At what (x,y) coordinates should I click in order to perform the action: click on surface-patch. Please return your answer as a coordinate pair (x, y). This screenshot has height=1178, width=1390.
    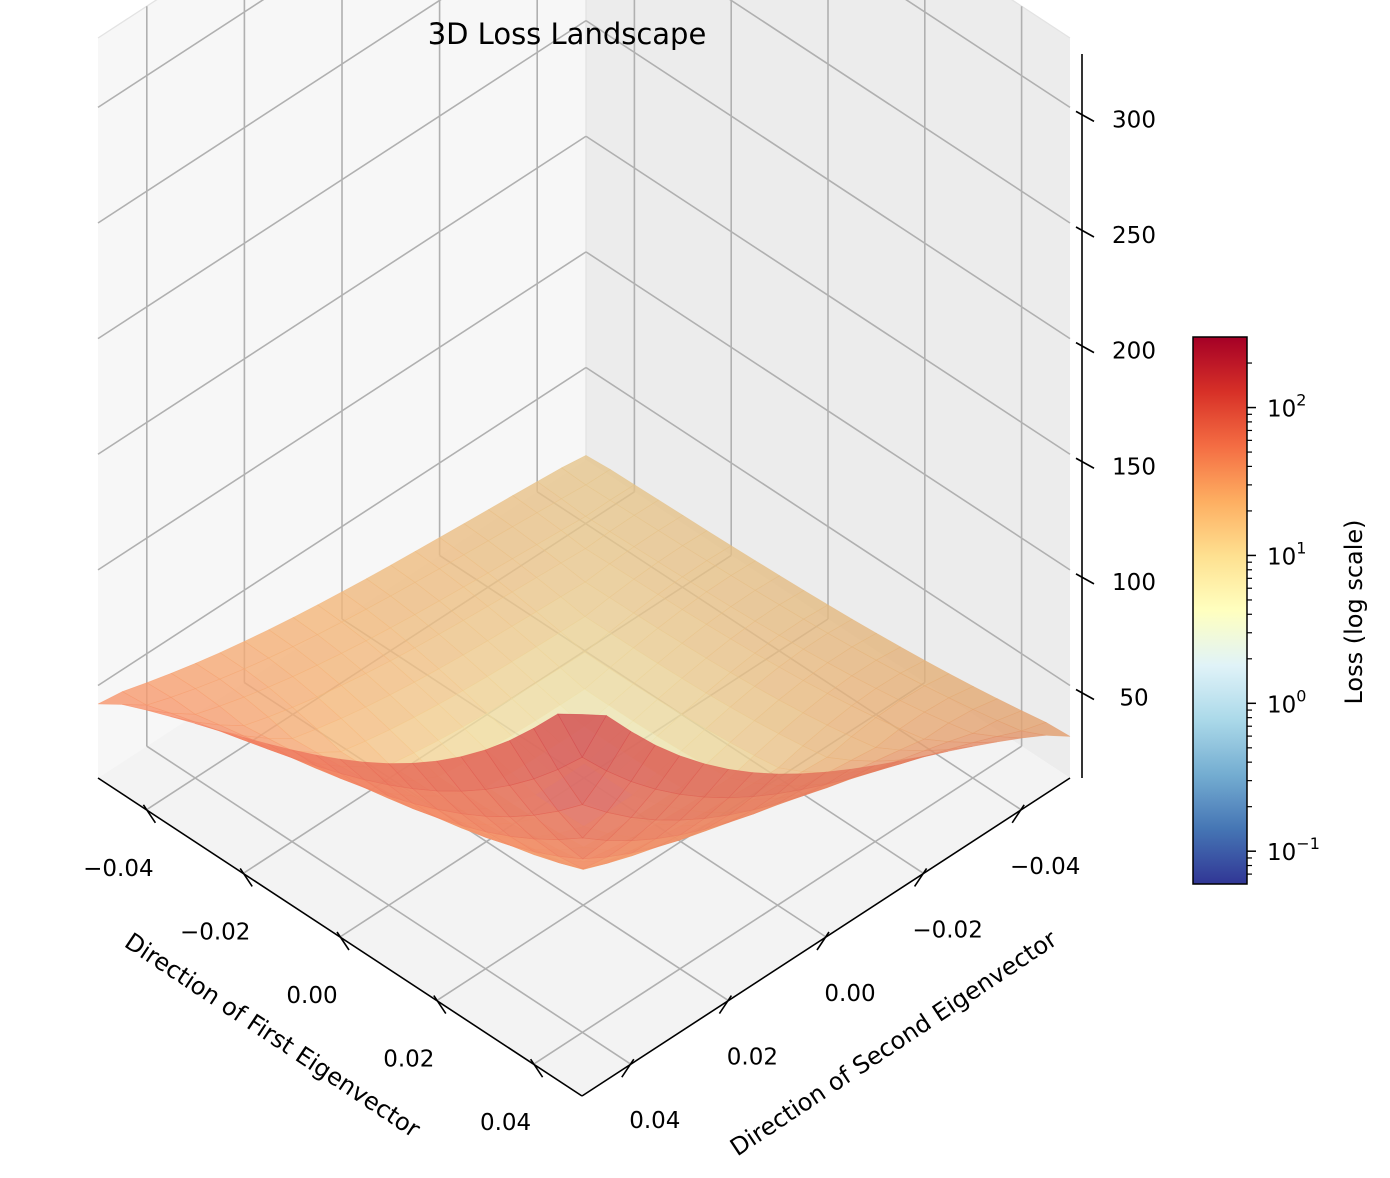
    Looking at the image, I should click on (582, 735).